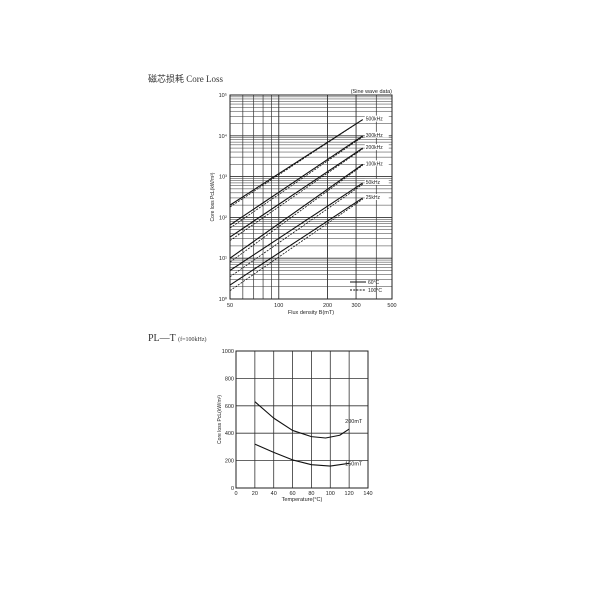  What do you see at coordinates (349, 494) in the screenshot?
I see `x-tick-label: 120` at bounding box center [349, 494].